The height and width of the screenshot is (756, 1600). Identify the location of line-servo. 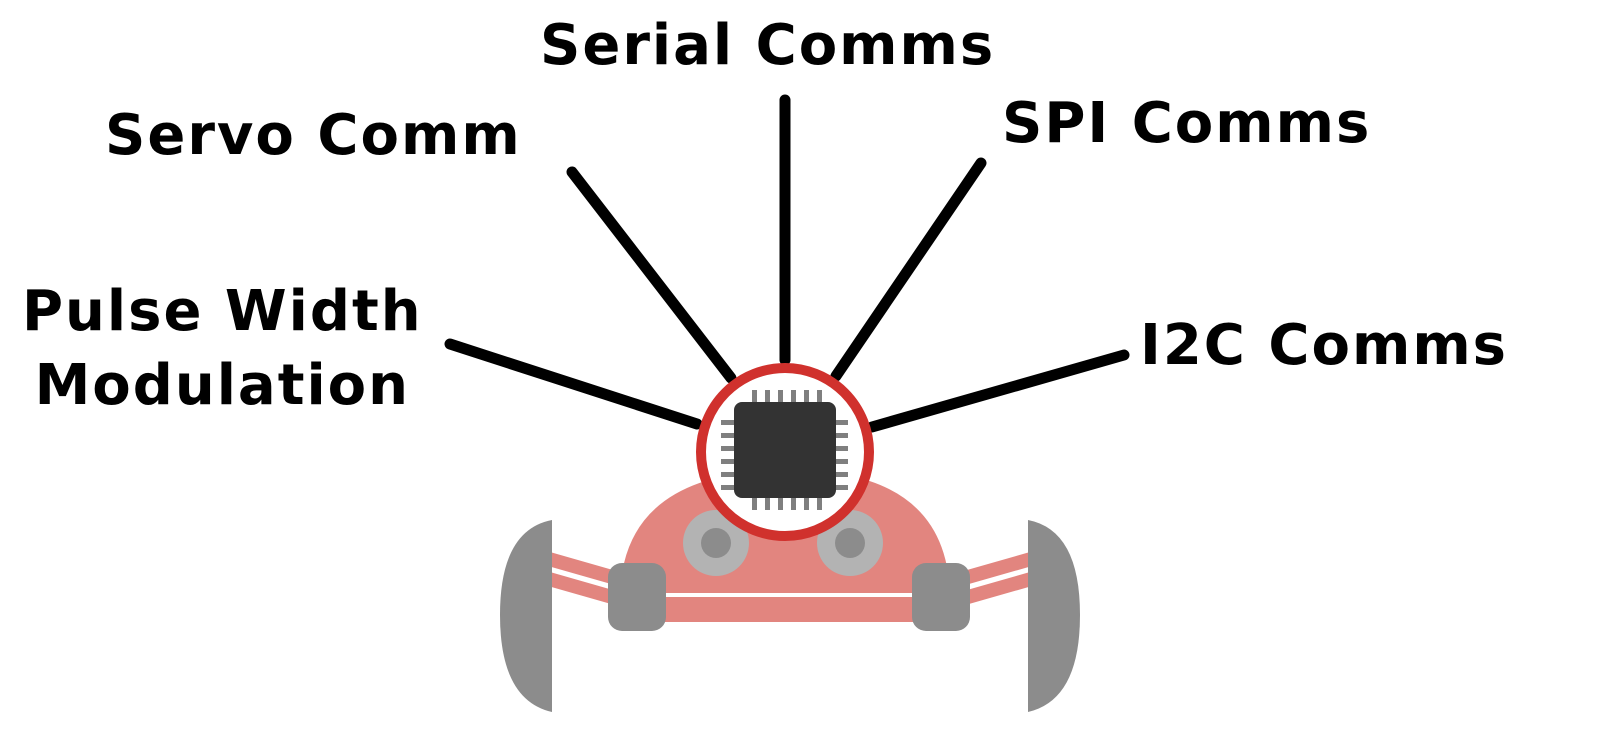
(651, 275).